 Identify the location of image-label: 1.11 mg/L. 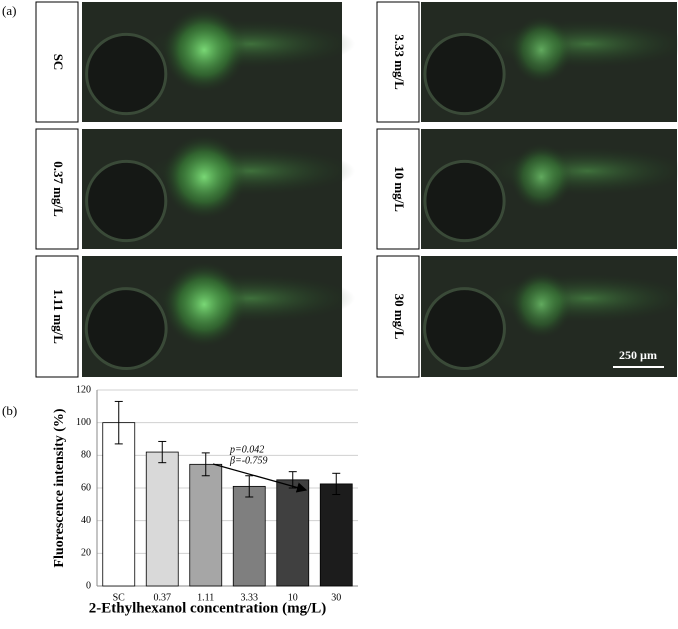
(58, 316).